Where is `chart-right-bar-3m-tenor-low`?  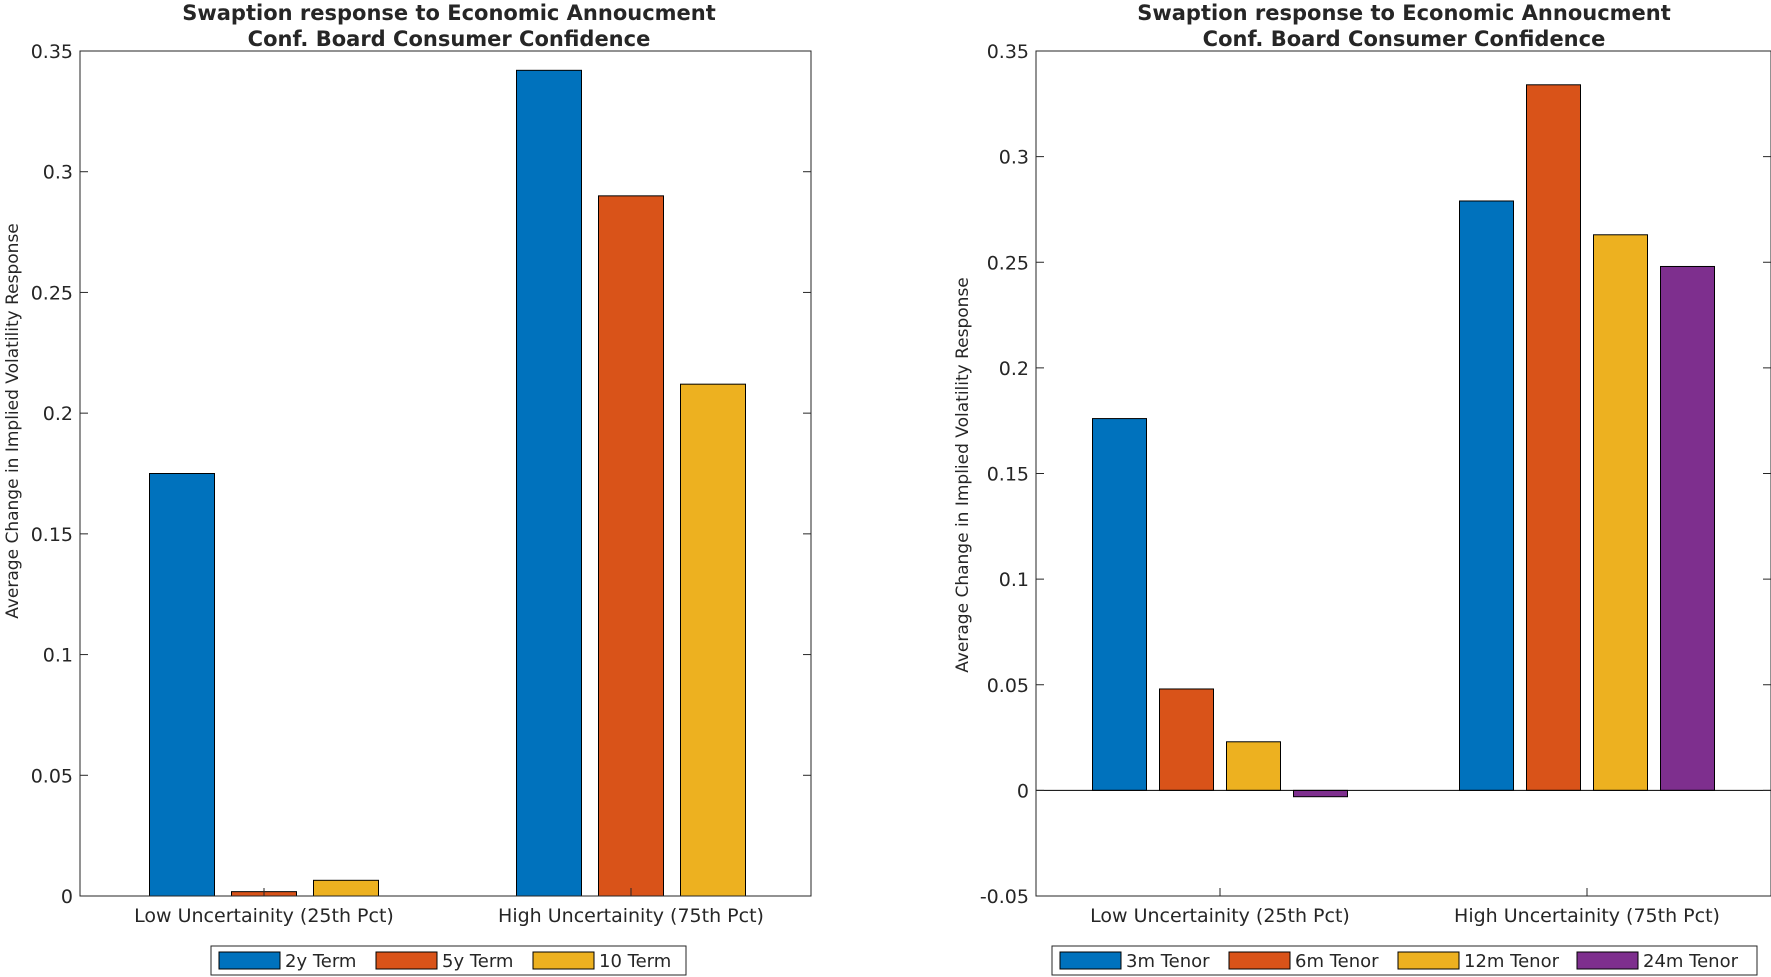
chart-right-bar-3m-tenor-low is located at coordinates (1119, 604).